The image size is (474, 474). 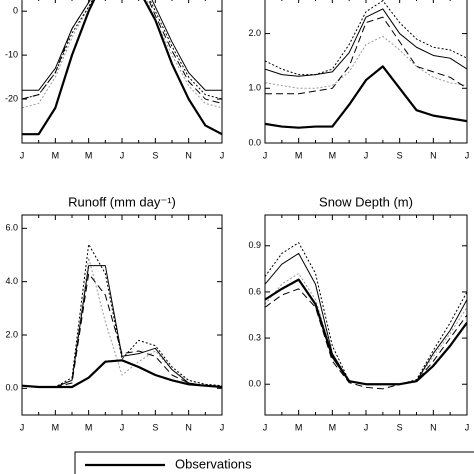 What do you see at coordinates (15, 11) in the screenshot?
I see `y-tick-label: 0` at bounding box center [15, 11].